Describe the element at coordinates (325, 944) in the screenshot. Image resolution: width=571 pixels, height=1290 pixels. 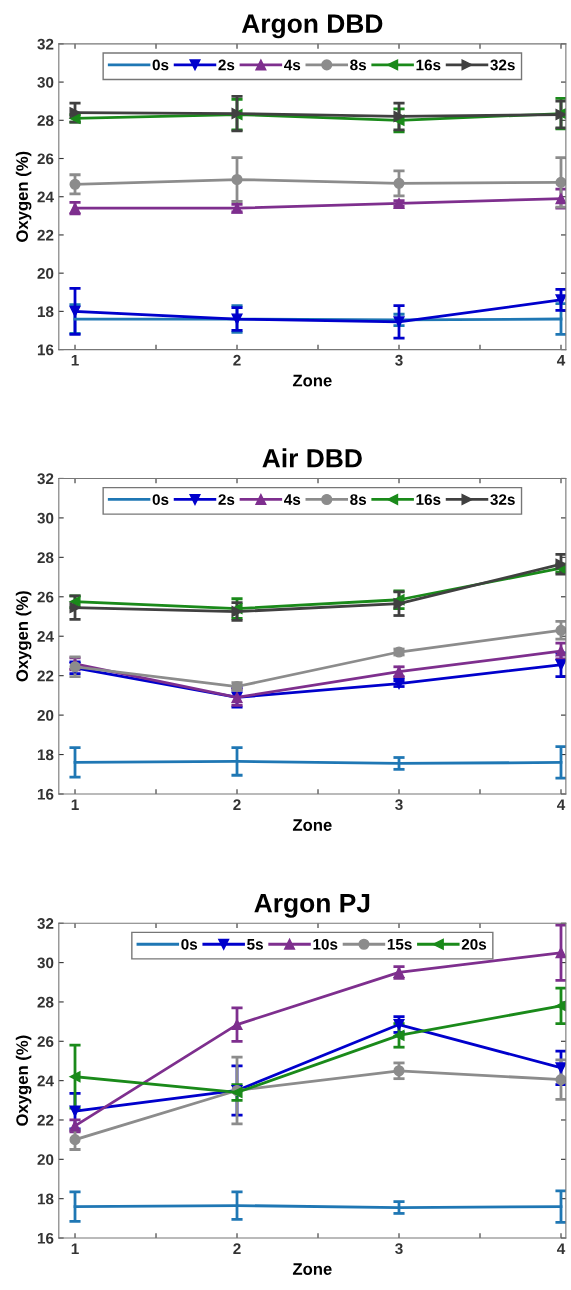
I see `legend-label: 10s` at that location.